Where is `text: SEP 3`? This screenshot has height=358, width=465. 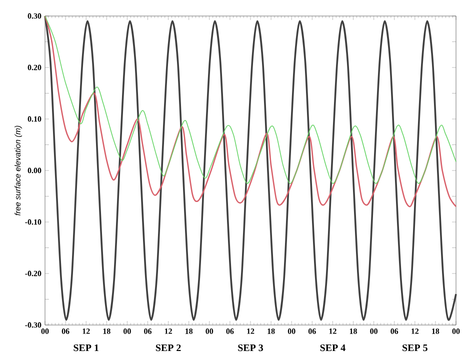 text: SEP 3 is located at coordinates (251, 348).